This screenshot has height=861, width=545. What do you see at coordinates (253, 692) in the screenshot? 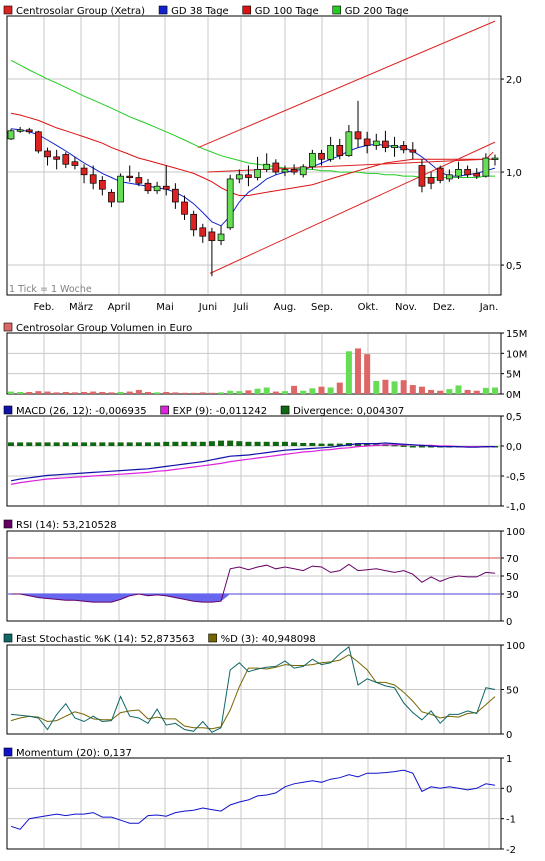
I see `stoch-d-line` at bounding box center [253, 692].